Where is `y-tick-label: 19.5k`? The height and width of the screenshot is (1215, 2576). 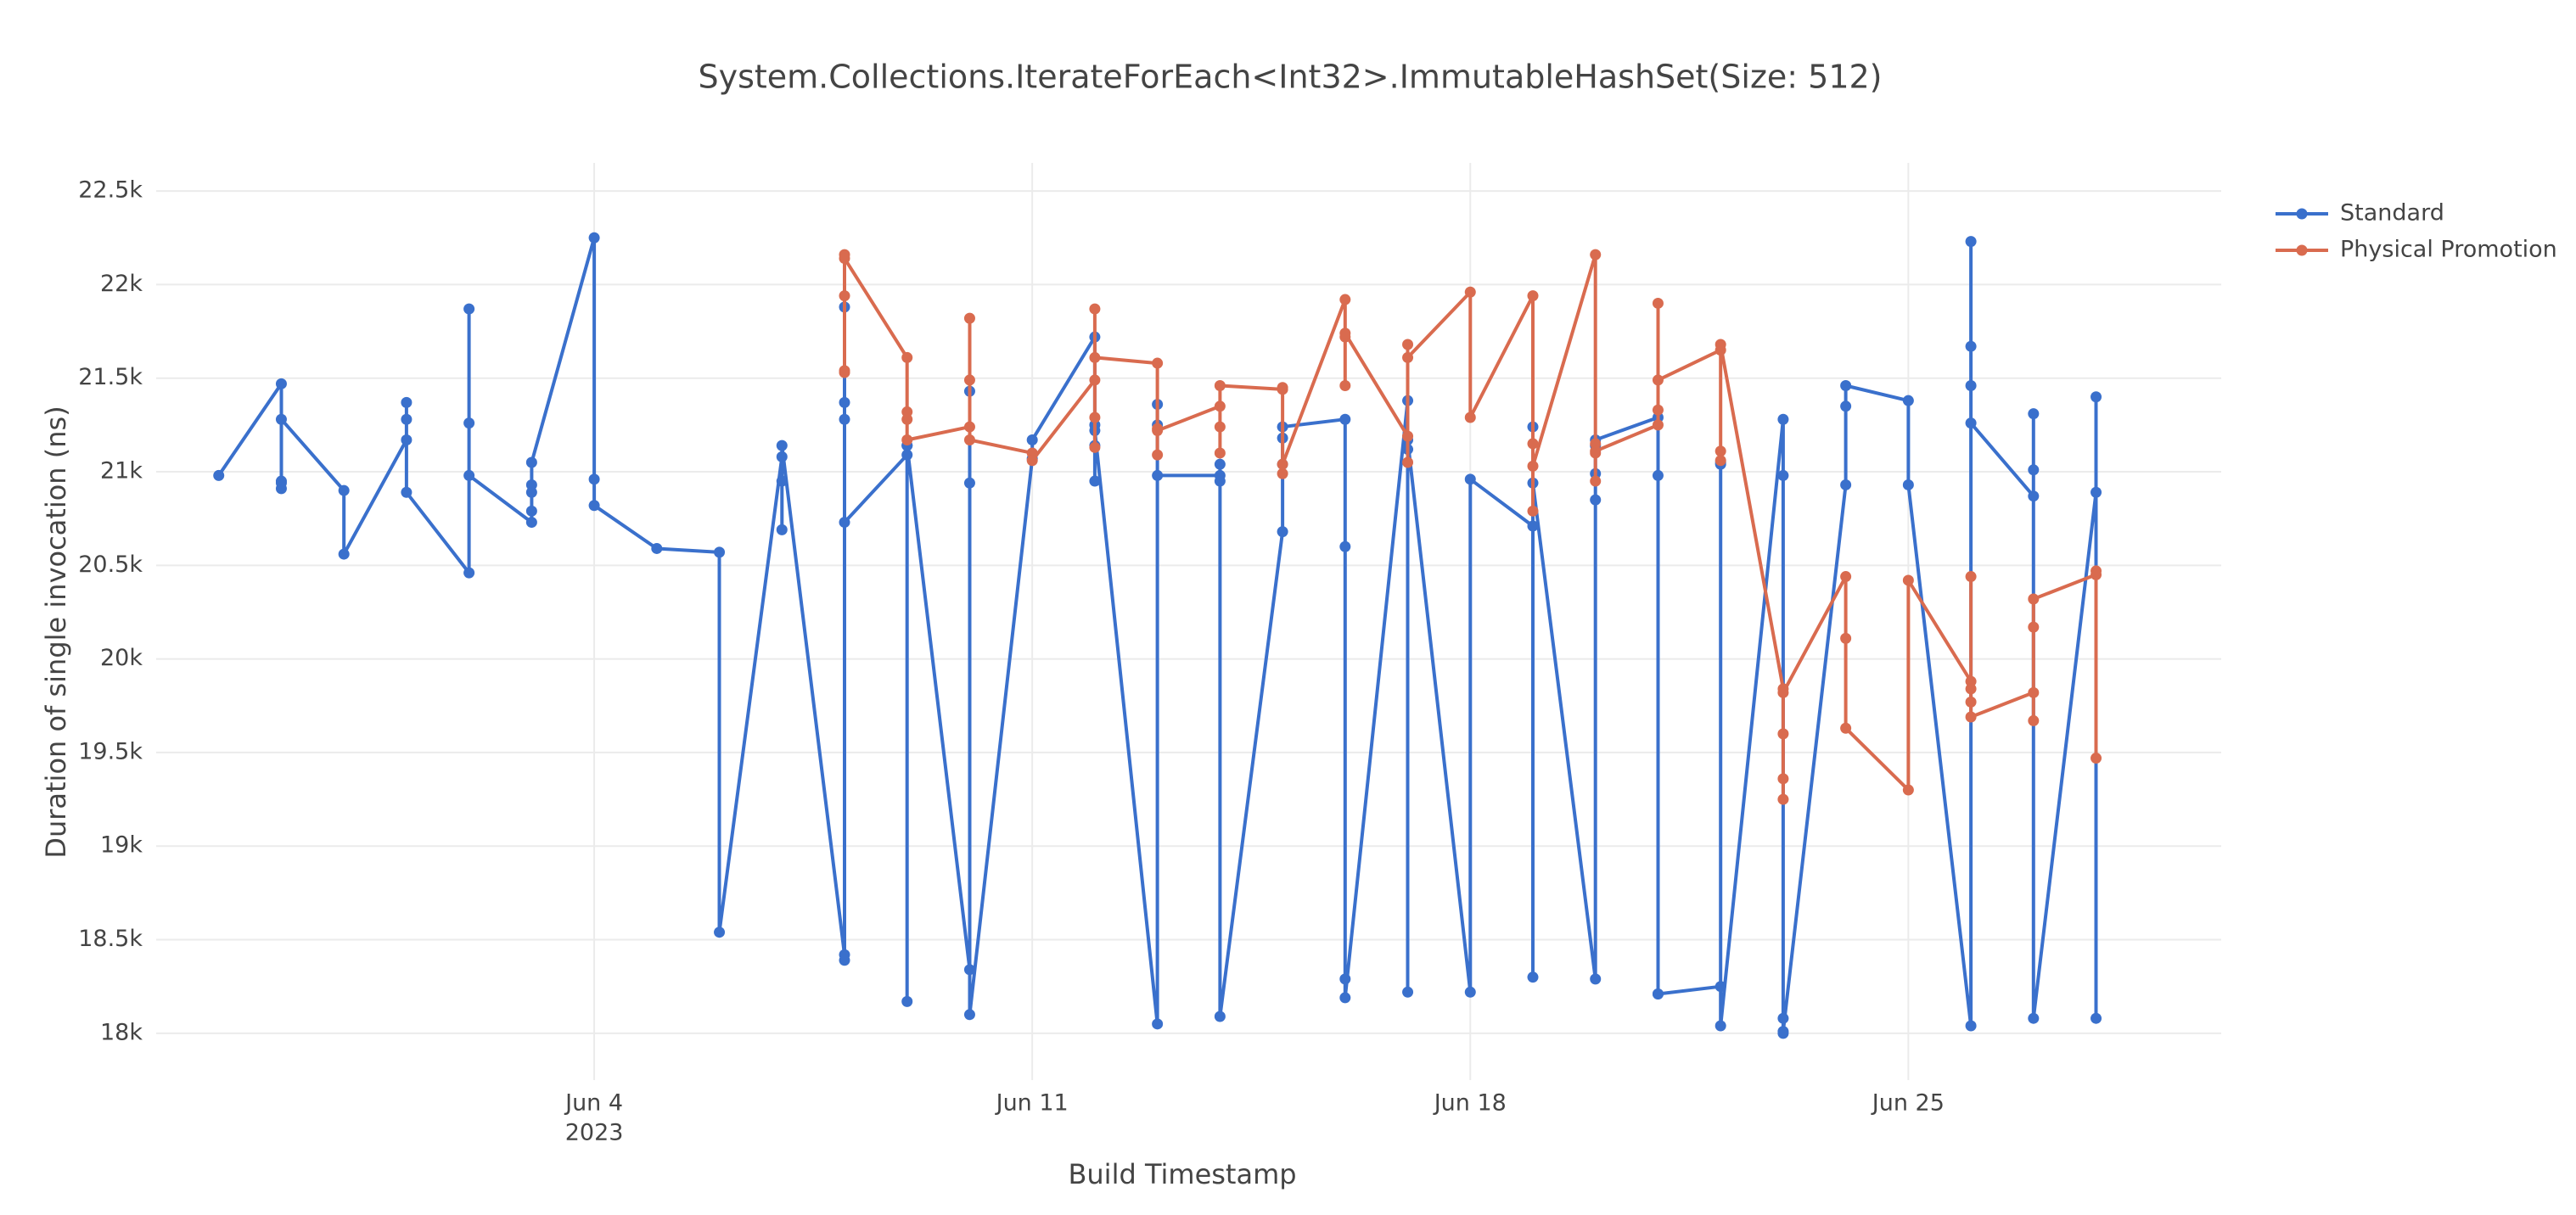 y-tick-label: 19.5k is located at coordinates (110, 751).